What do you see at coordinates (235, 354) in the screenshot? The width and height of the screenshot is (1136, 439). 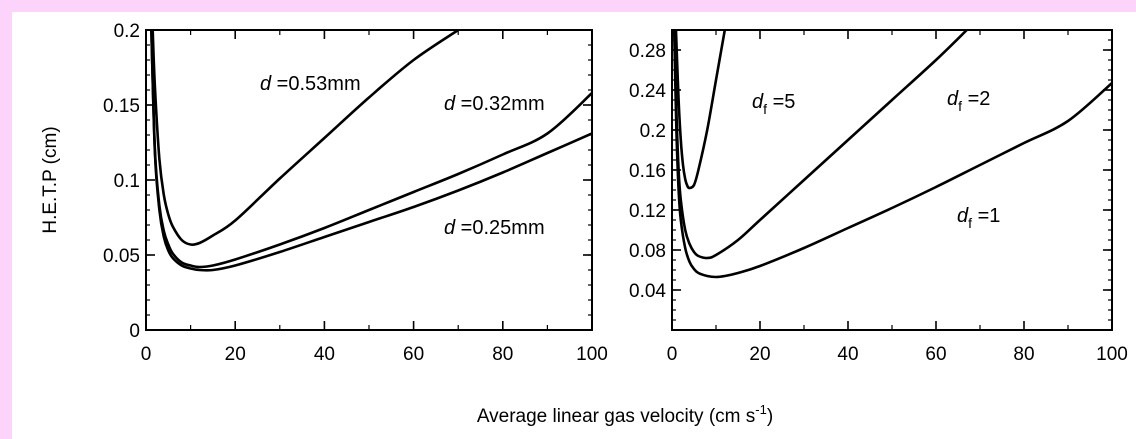 I see `left-x-tick-label: 20` at bounding box center [235, 354].